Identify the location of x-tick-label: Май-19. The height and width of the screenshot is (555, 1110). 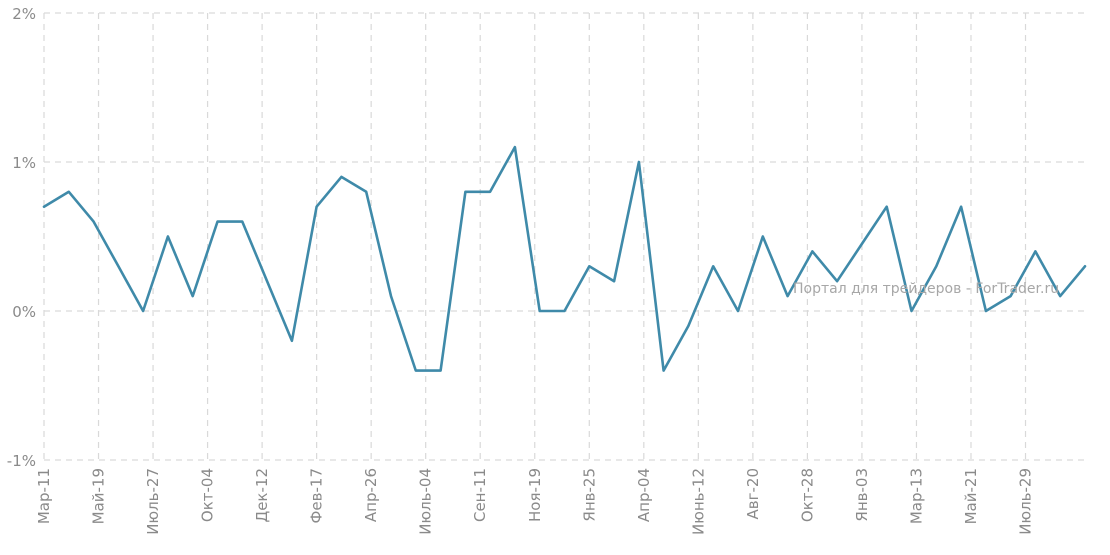
(99, 496).